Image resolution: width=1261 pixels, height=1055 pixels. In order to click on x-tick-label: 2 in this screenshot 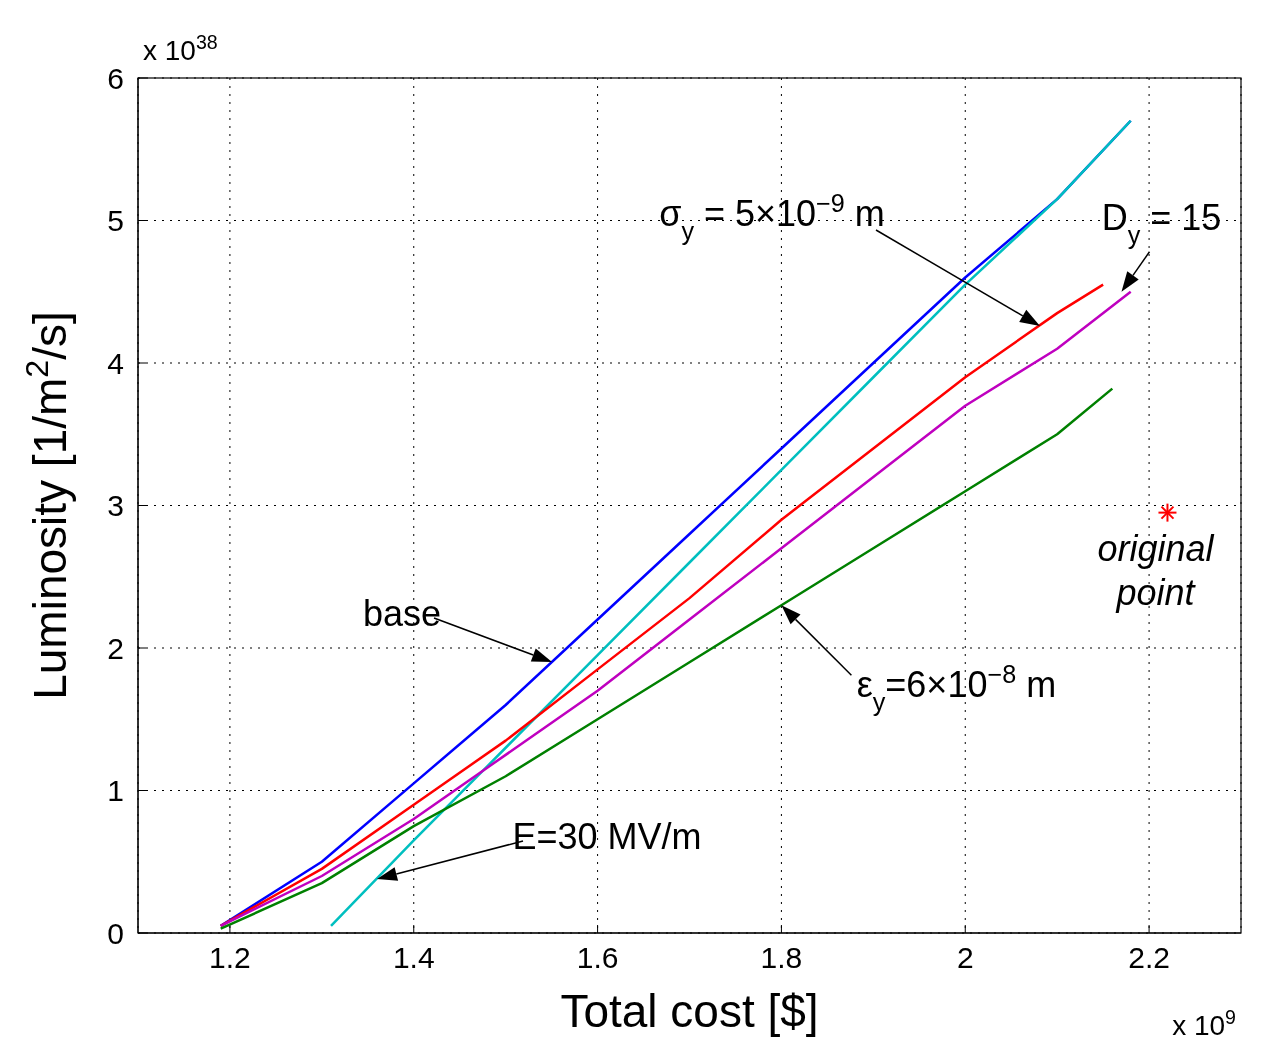, I will do `click(965, 958)`.